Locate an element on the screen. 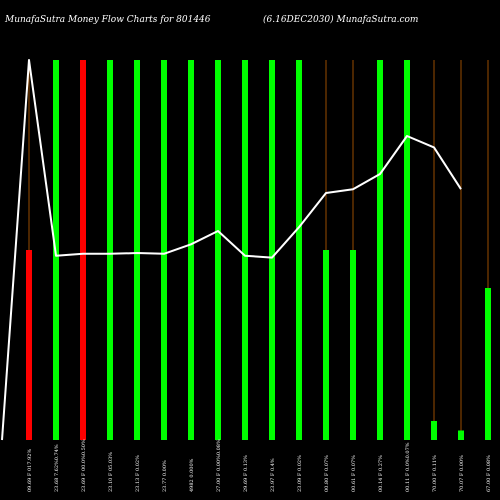  x-tick-label-17: 67.00 F 0.08% is located at coordinates (489, 473).